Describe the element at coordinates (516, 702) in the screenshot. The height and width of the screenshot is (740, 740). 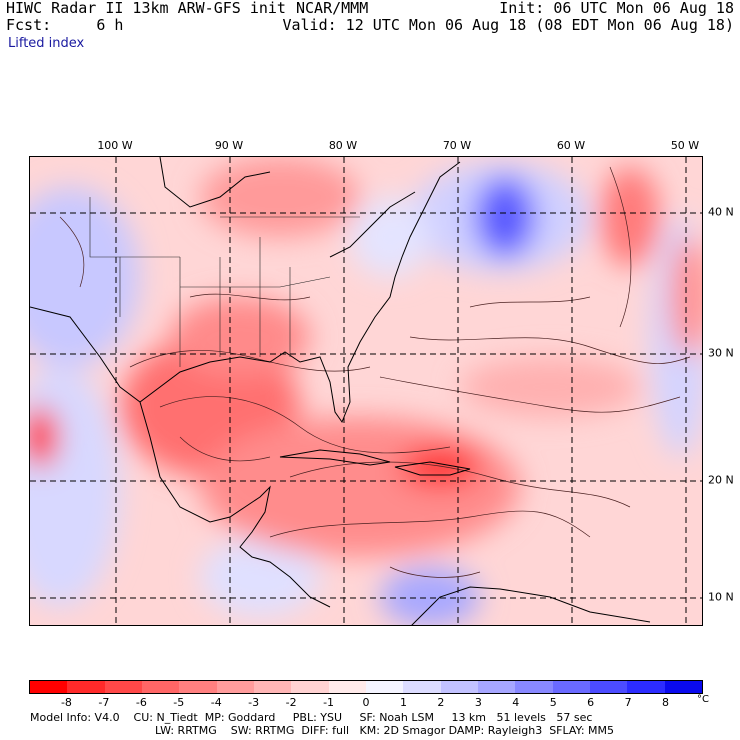
I see `color-scale-label: 4` at that location.